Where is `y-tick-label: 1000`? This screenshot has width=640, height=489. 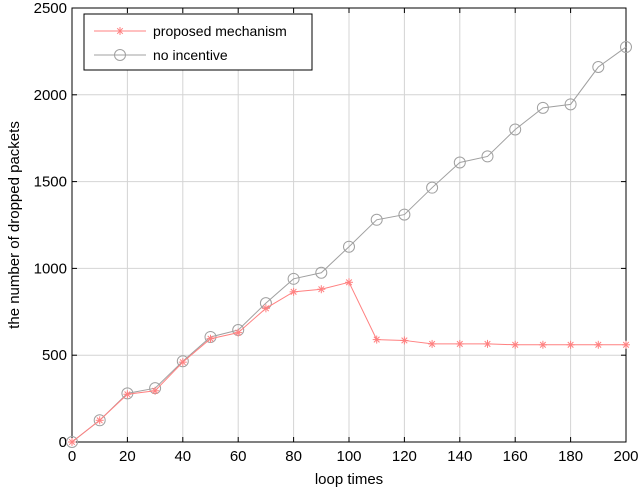
y-tick-label: 1000 is located at coordinates (50, 268).